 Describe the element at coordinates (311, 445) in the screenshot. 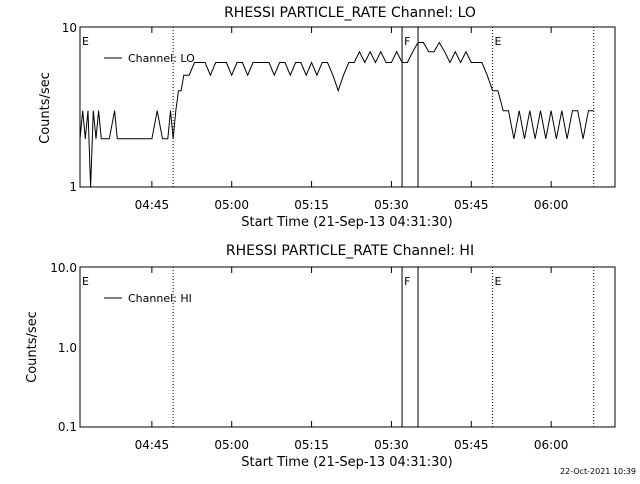

I see `x-tick-label-hi-2: 05:15` at that location.